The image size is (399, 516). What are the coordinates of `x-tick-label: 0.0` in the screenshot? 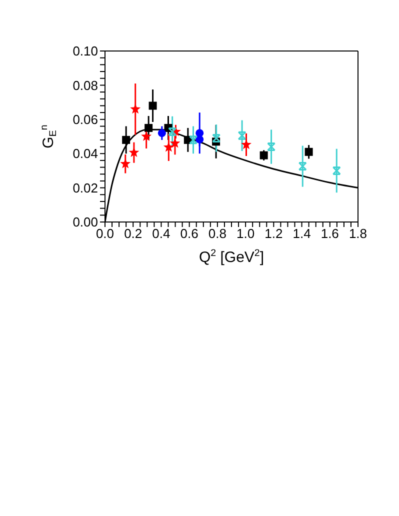 It's located at (105, 234).